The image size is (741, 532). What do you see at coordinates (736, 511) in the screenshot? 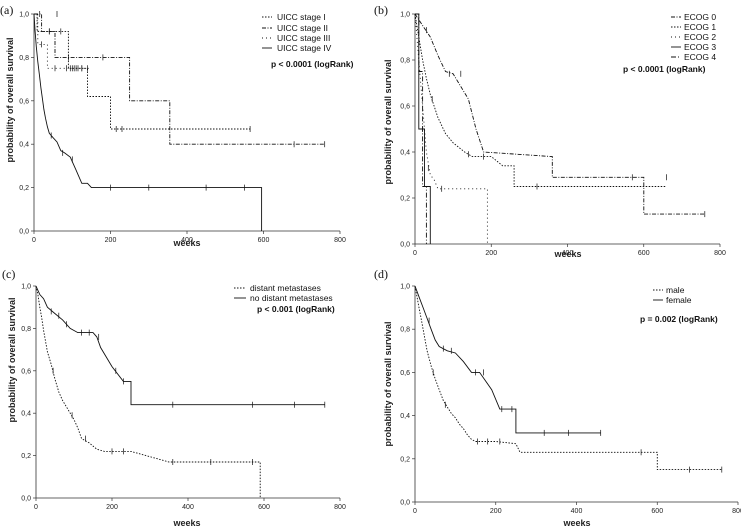
I see `panel-d-x-tick-label: 800` at bounding box center [736, 511].